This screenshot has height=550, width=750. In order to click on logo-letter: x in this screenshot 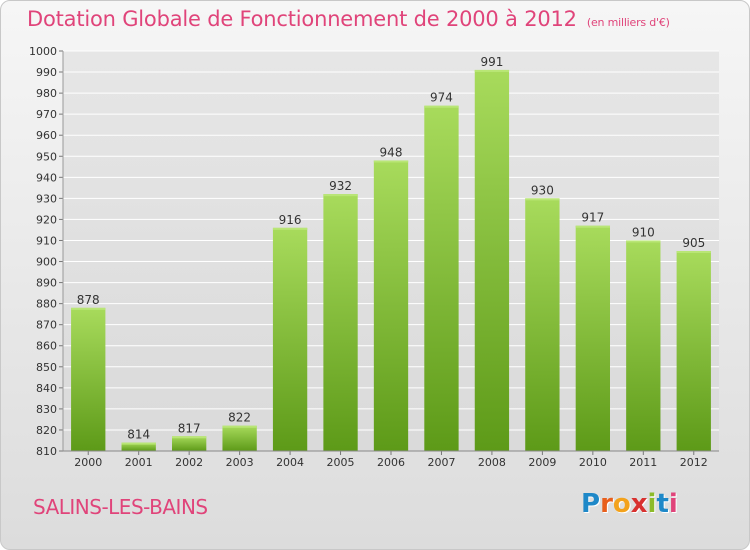, I will do `click(639, 504)`.